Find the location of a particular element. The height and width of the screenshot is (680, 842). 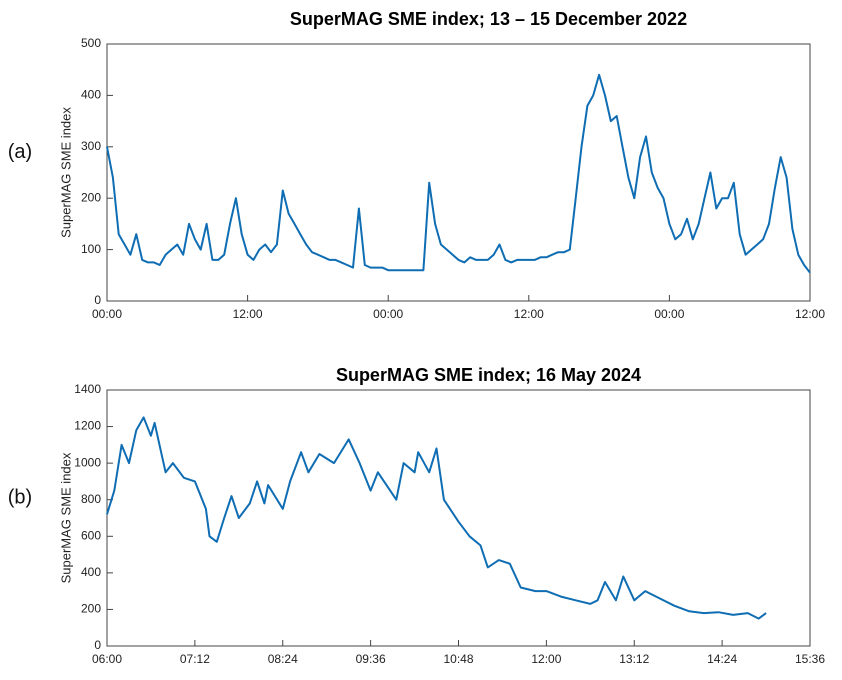

y-tick-label: 100 is located at coordinates (91, 249).